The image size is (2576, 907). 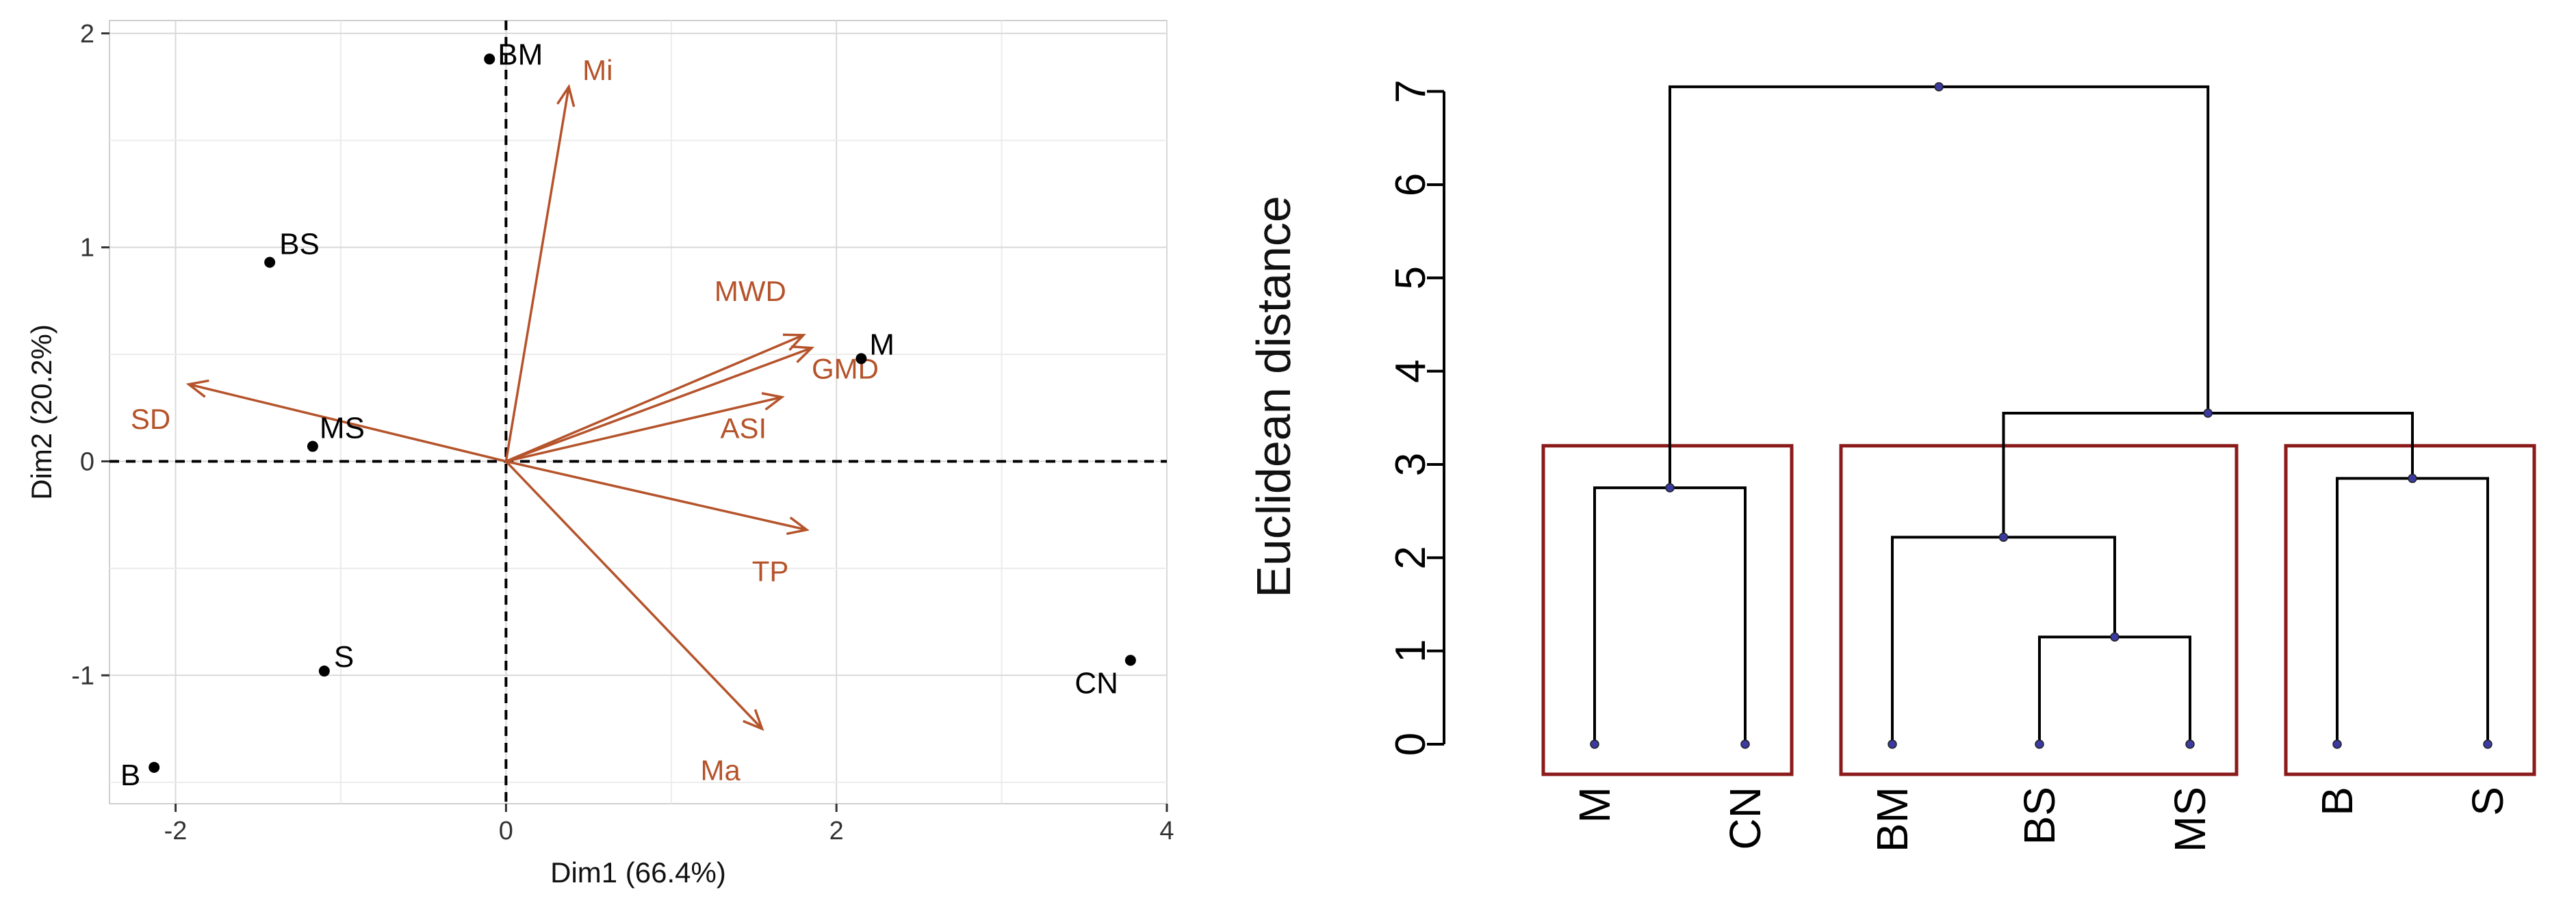 I want to click on arrow-label: TP, so click(x=771, y=571).